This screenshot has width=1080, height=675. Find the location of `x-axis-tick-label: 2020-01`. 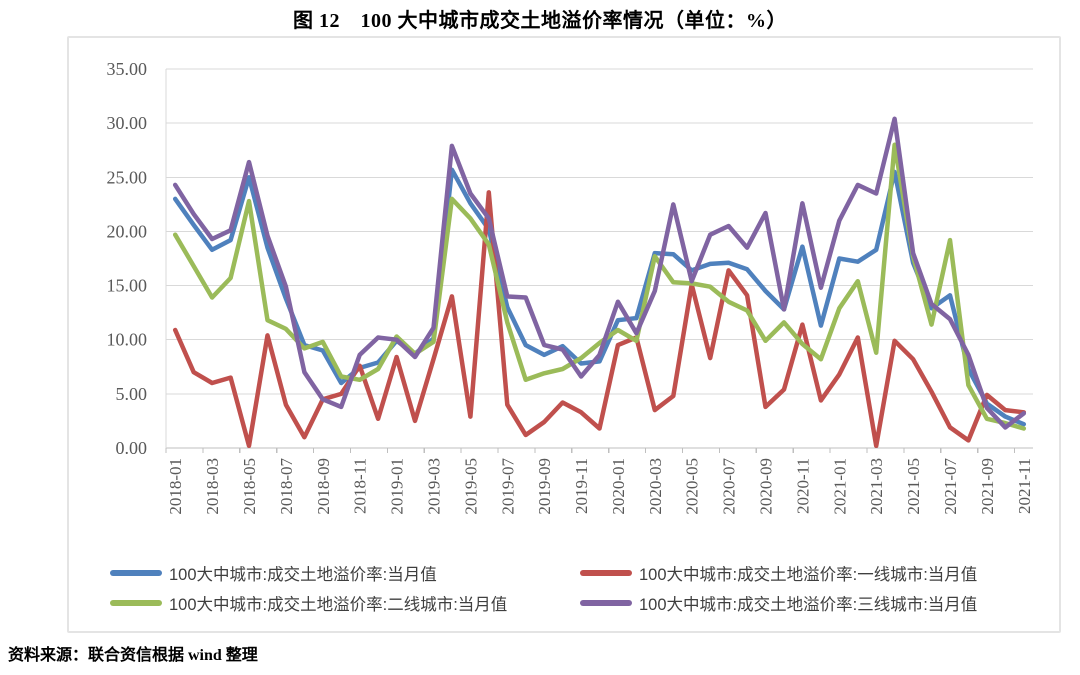

x-axis-tick-label: 2020-01 is located at coordinates (618, 486).